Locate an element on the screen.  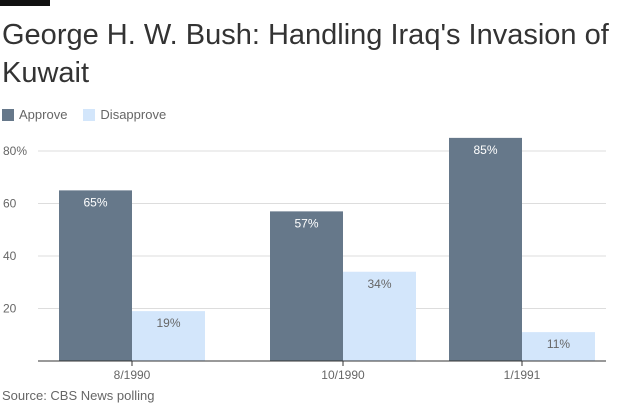
data-label-disapprove-1: 34% is located at coordinates (379, 284).